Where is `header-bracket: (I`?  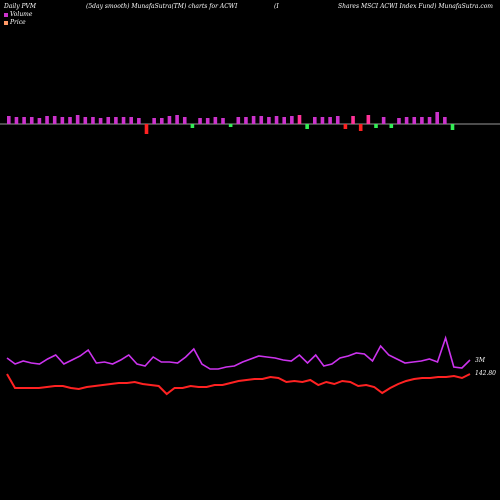 header-bracket: (I is located at coordinates (276, 6).